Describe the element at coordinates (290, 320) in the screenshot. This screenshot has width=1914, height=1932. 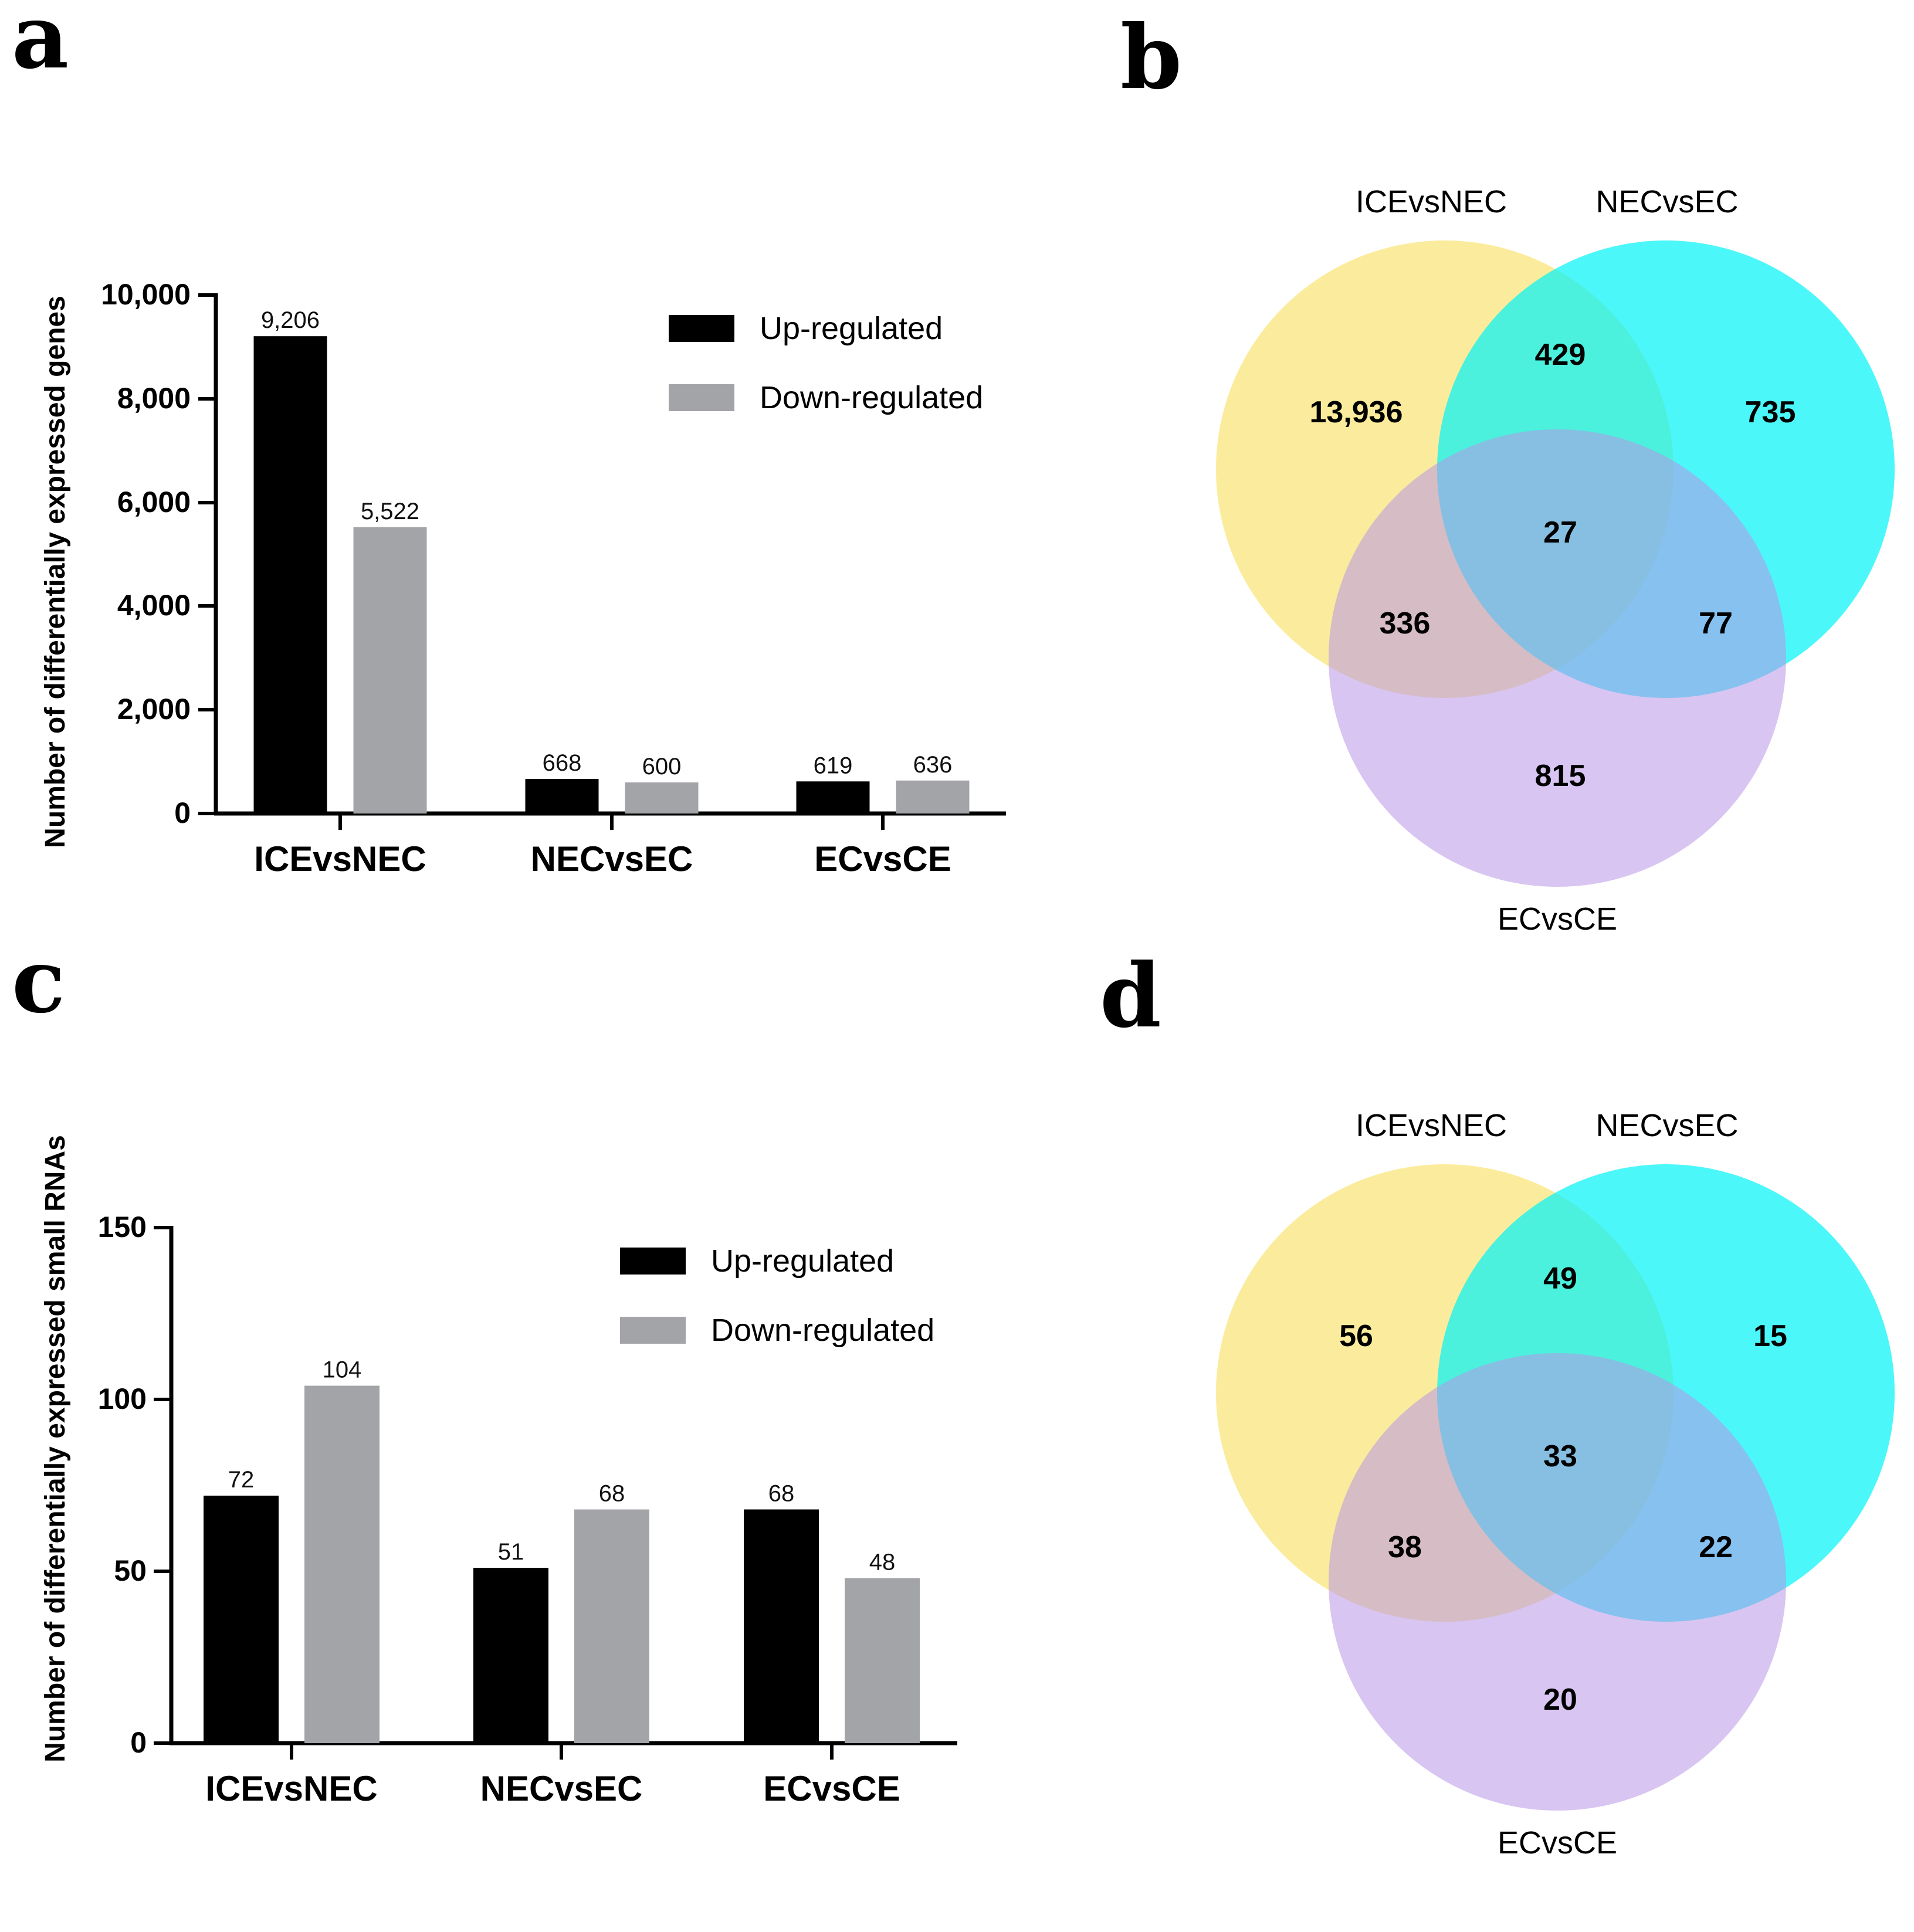
I see `bar-value-label: 9,206` at that location.